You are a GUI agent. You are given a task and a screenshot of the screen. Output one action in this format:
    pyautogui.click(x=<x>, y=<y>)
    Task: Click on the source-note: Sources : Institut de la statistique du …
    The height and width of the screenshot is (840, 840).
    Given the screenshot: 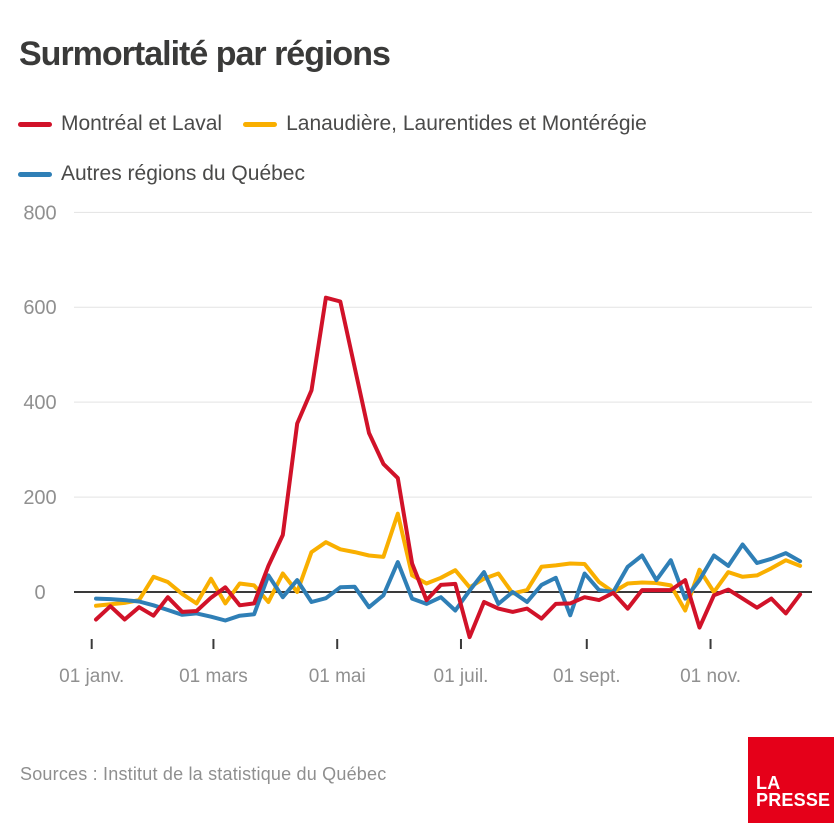 What is the action you would take?
    pyautogui.click(x=203, y=774)
    